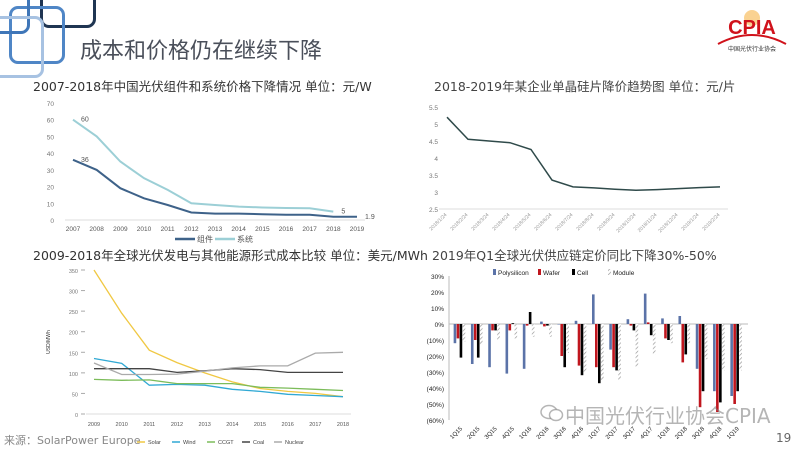 This screenshot has height=450, width=800. What do you see at coordinates (513, 273) in the screenshot?
I see `legend-label: Polysilicon` at bounding box center [513, 273].